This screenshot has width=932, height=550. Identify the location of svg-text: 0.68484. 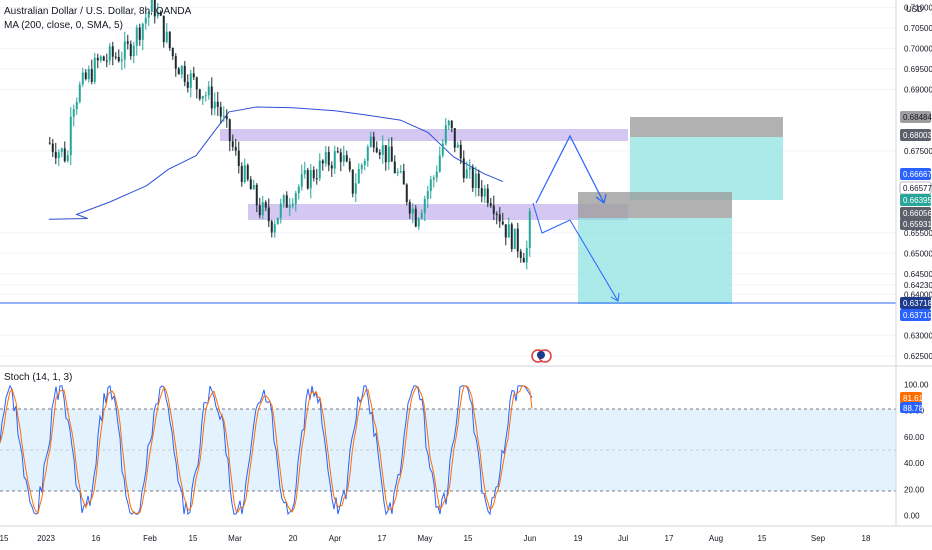
(917, 117).